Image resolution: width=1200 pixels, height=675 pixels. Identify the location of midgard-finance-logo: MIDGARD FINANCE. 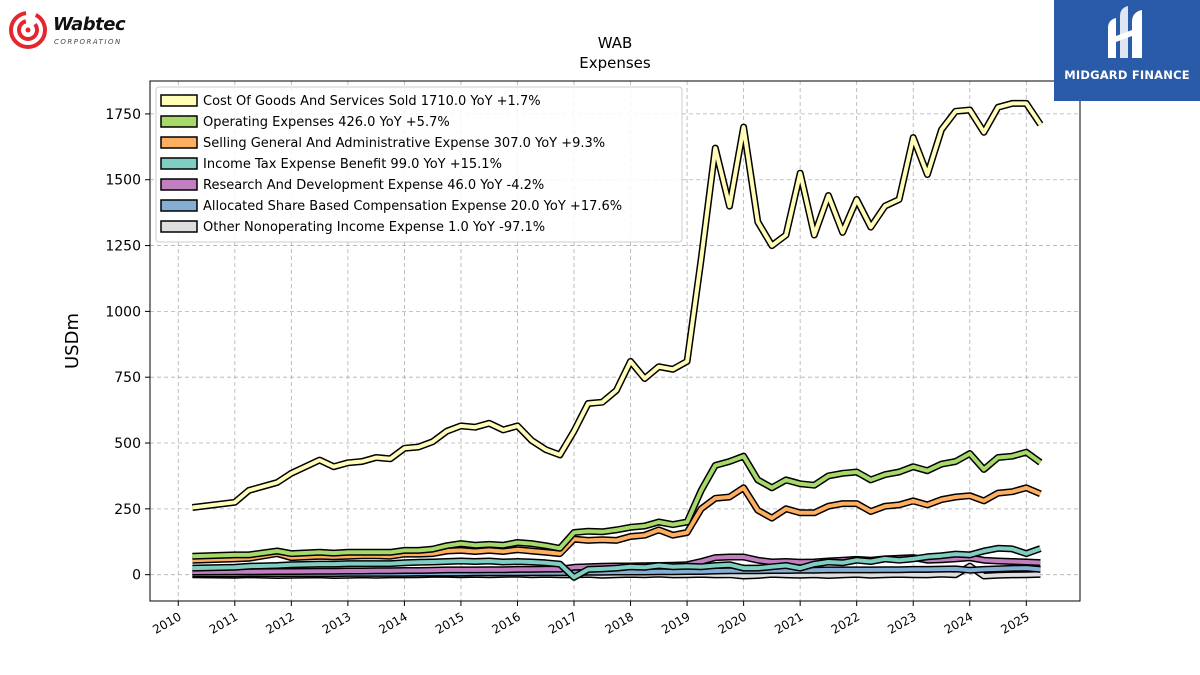
(1127, 50).